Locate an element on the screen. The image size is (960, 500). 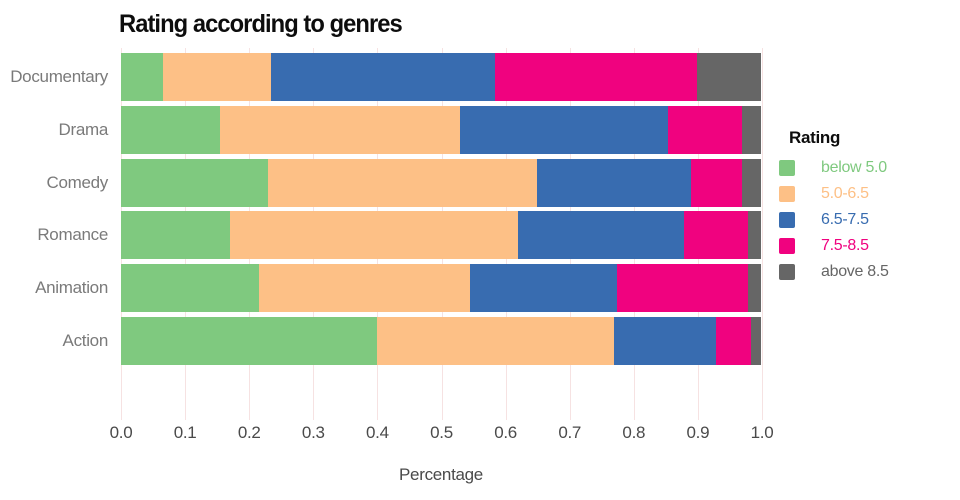
legend-title: Rating is located at coordinates (815, 137).